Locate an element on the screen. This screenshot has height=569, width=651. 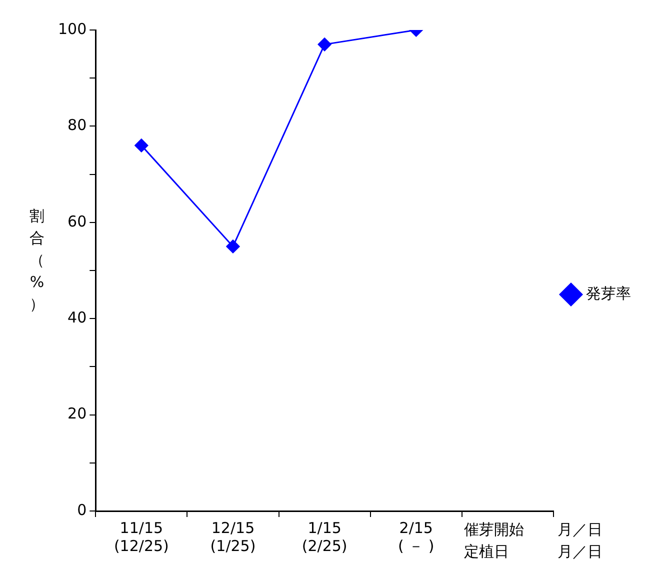
y-axis-title: 割合（%） is located at coordinates (37, 260).